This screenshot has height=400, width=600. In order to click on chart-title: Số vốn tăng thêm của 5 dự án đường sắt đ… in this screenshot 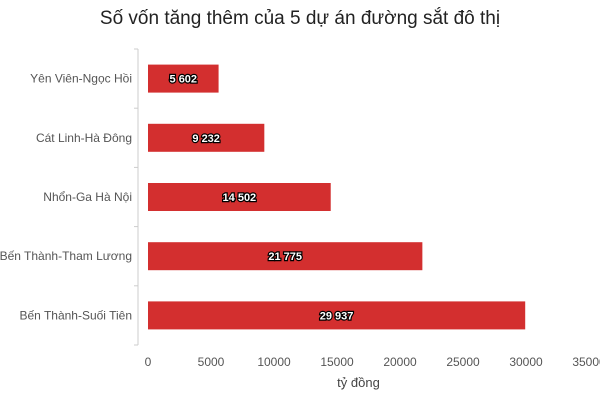, I will do `click(300, 18)`.